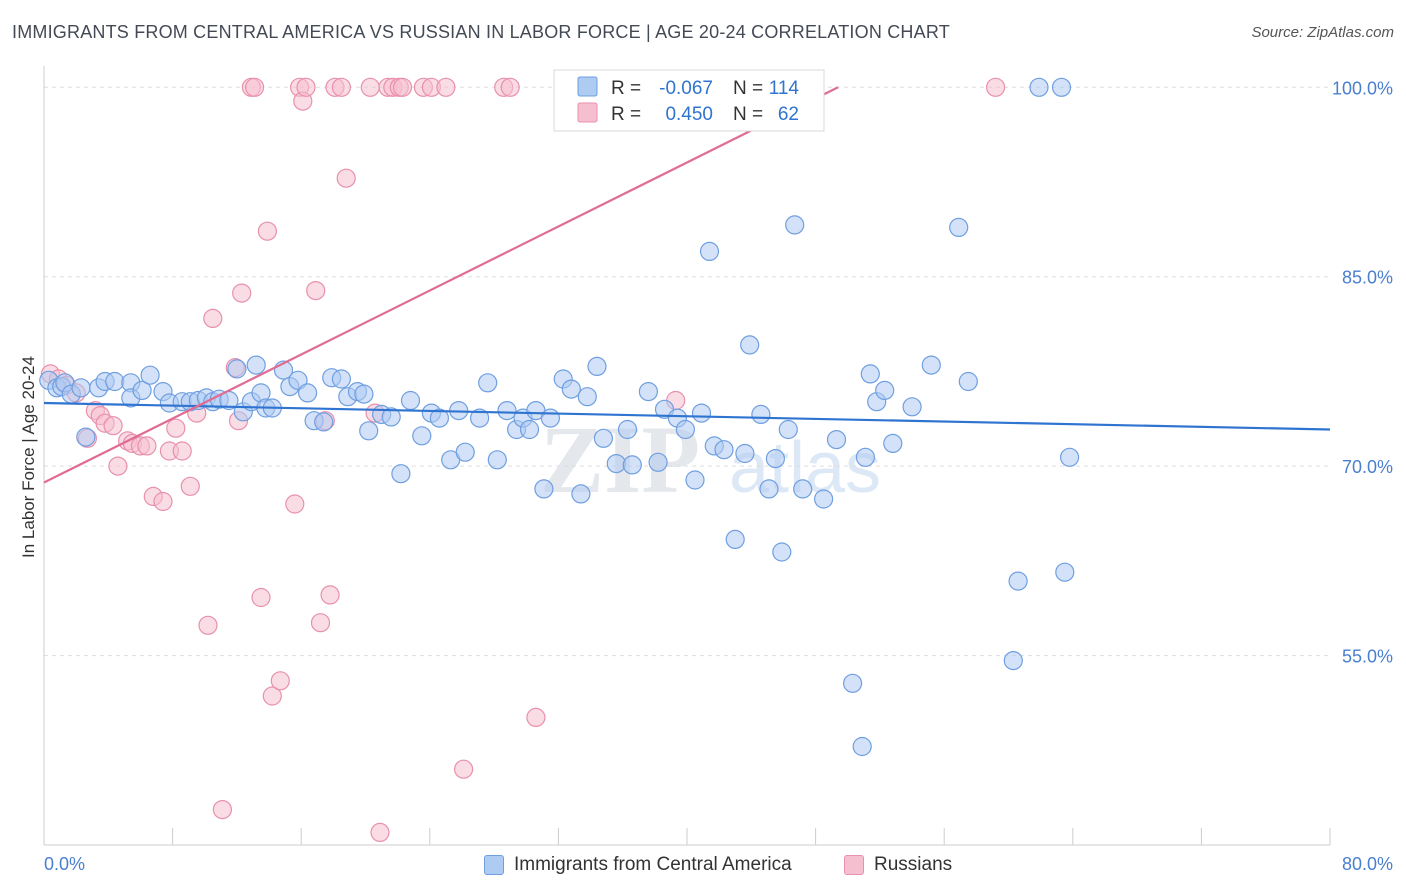 This screenshot has height=892, width=1406. Describe the element at coordinates (898, 865) in the screenshot. I see `legend-item-russians: Russians` at that location.